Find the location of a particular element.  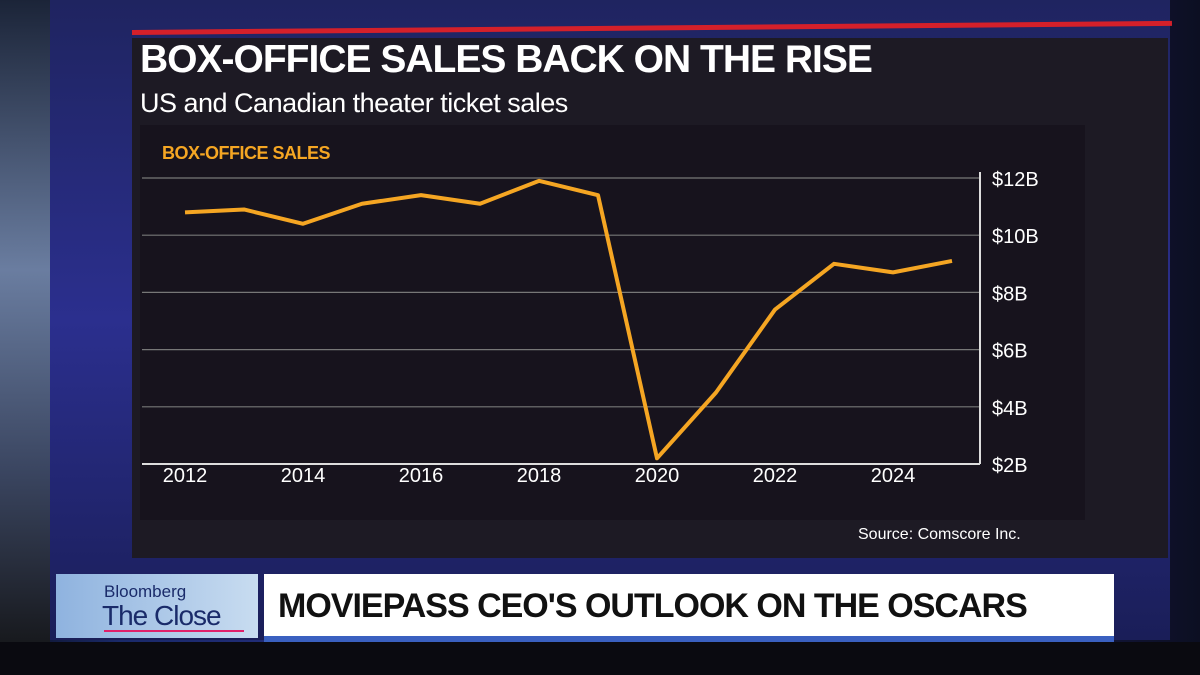

x-tick-label: 2022 is located at coordinates (775, 476).